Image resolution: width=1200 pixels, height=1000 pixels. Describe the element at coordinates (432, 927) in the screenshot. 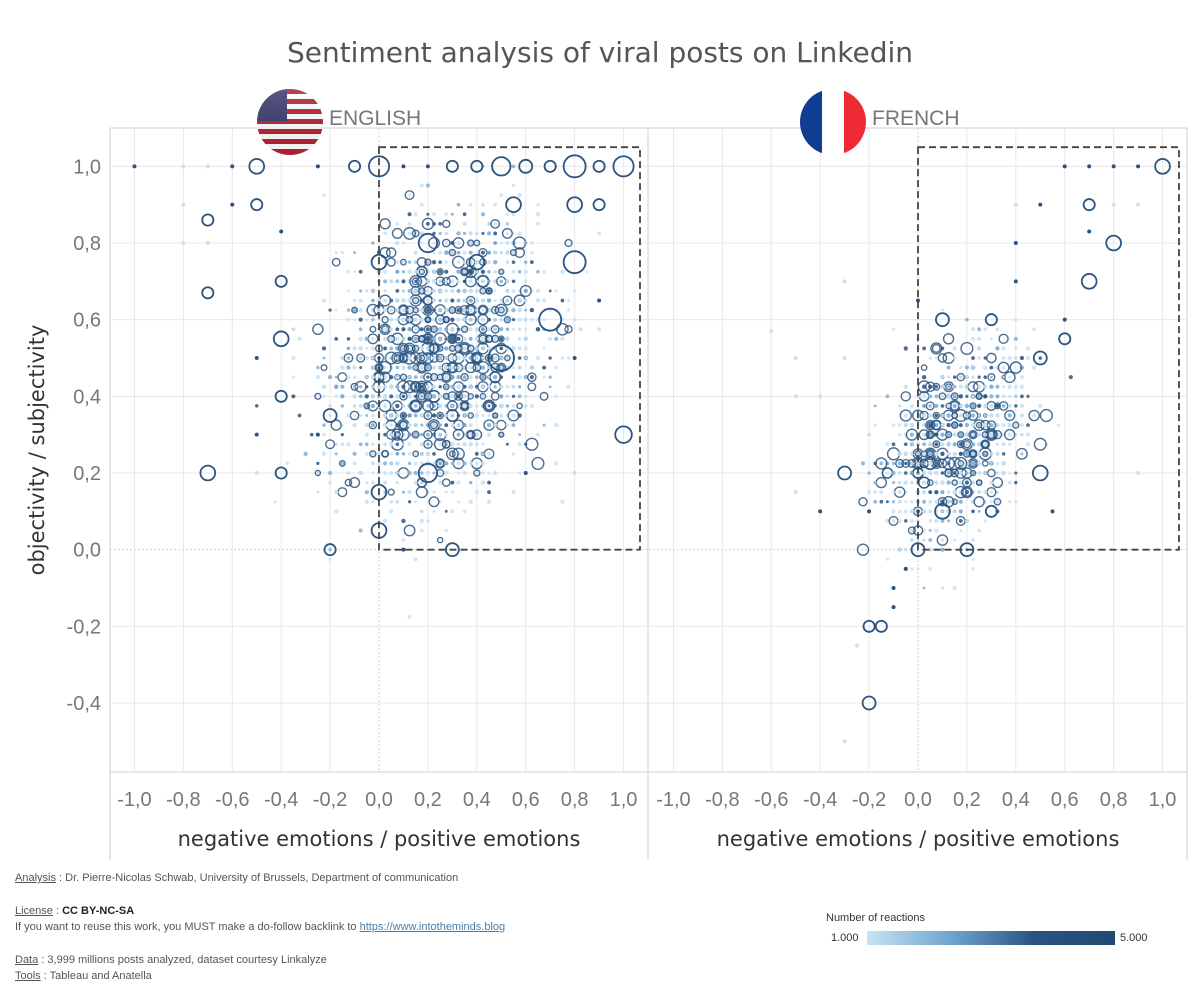

I see `backlink-link: https://www.intotheminds.blog` at that location.